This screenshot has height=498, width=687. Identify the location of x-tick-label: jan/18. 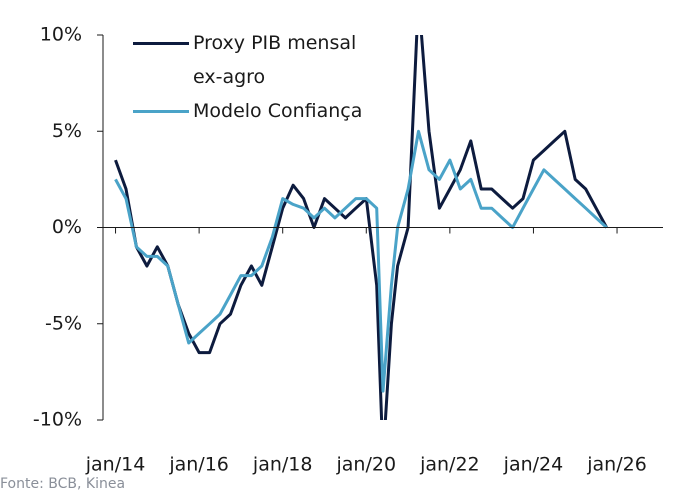
(282, 465).